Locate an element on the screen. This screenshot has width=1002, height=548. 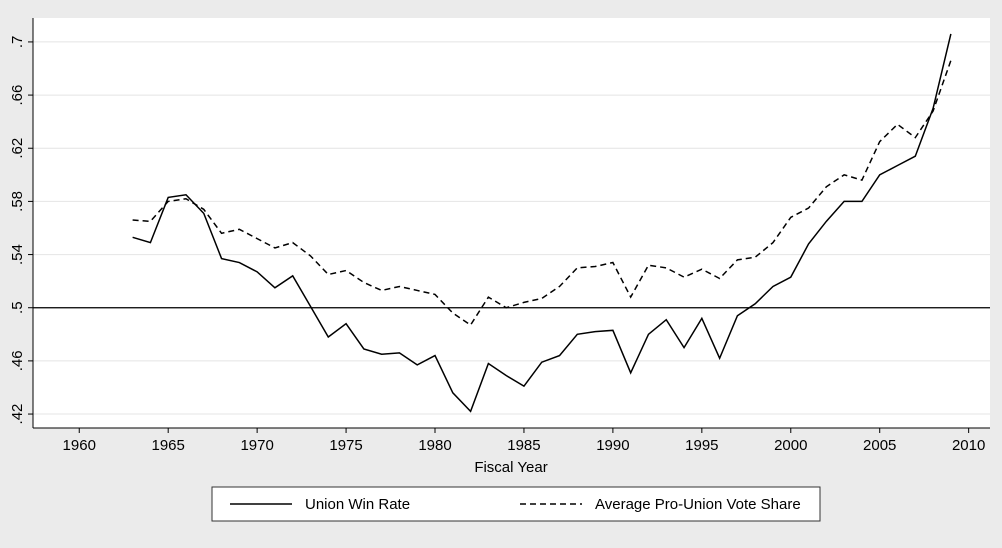
y-tick-label: .7 is located at coordinates (17, 42).